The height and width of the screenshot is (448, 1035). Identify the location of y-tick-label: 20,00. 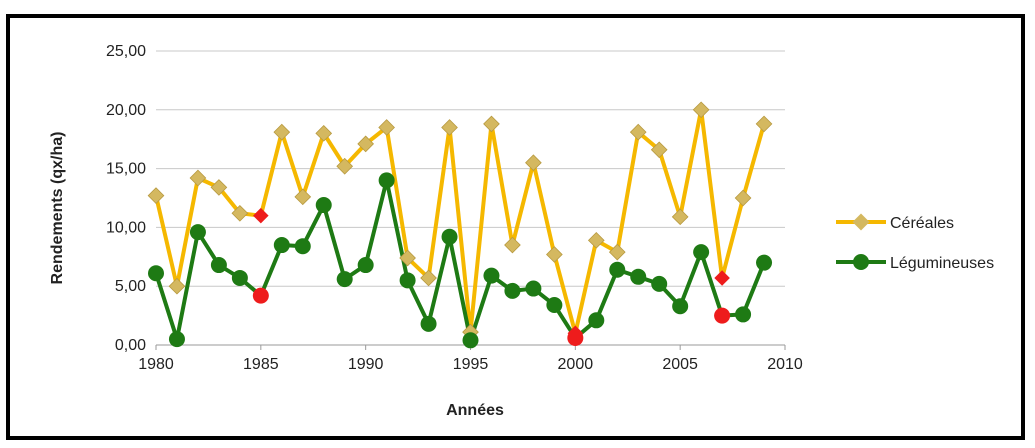
(126, 110).